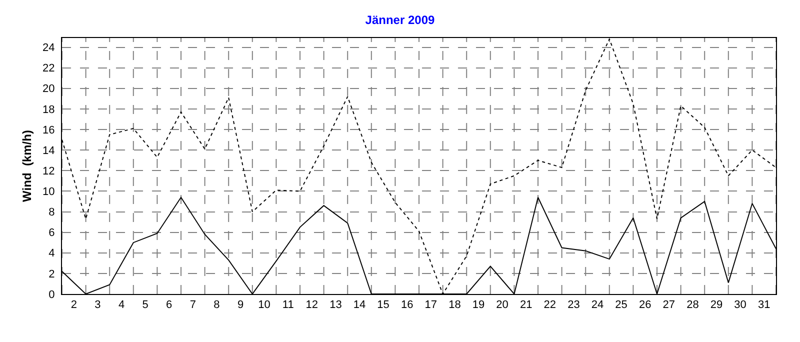 The height and width of the screenshot is (342, 800). What do you see at coordinates (478, 305) in the screenshot?
I see `x-tick-label: 19` at bounding box center [478, 305].